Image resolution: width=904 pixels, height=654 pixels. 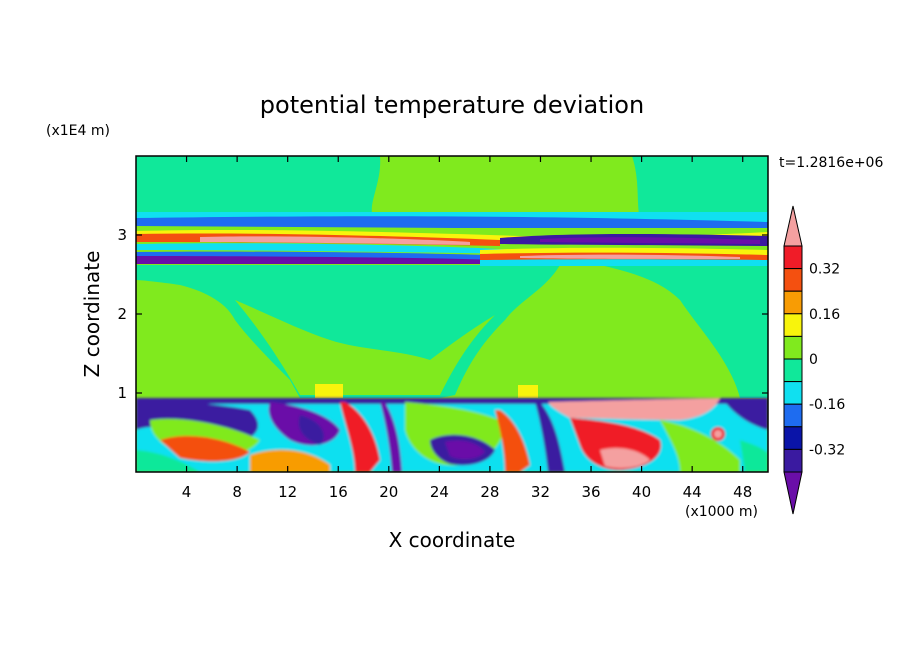 What do you see at coordinates (827, 405) in the screenshot?
I see `colorbar-tick-label: -0.16` at bounding box center [827, 405].